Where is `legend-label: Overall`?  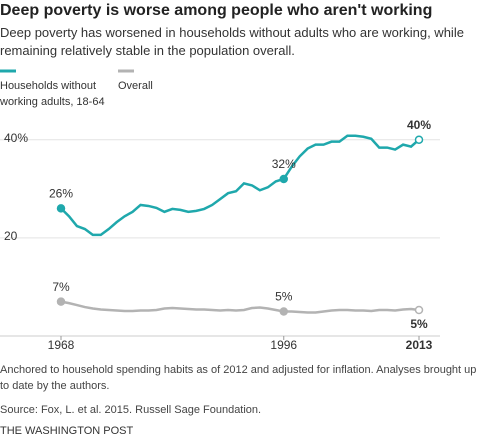 legend-label: Overall is located at coordinates (135, 86).